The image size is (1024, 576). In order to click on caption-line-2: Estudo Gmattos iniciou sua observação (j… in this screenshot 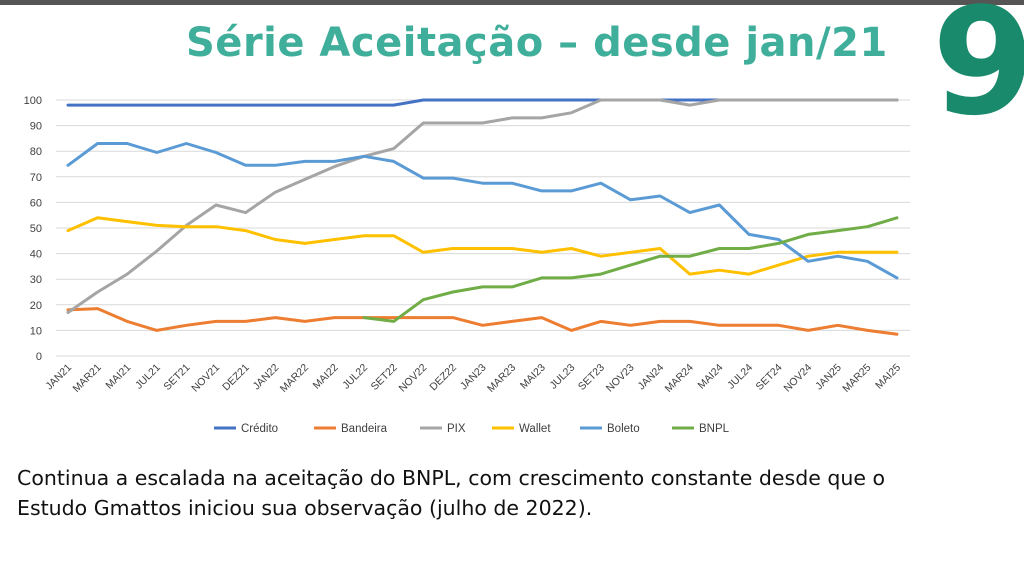, I will do `click(305, 508)`.